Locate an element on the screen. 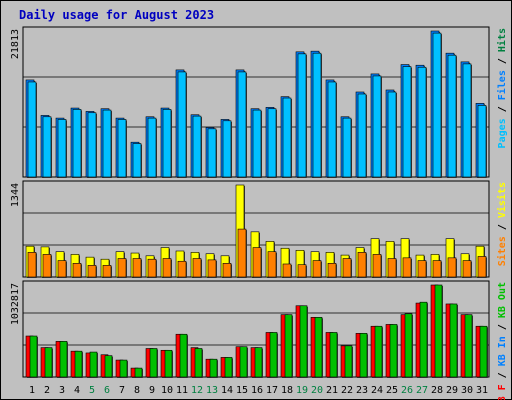 The height and width of the screenshot is (400, 512). x-tick-label: 18 is located at coordinates (287, 390).